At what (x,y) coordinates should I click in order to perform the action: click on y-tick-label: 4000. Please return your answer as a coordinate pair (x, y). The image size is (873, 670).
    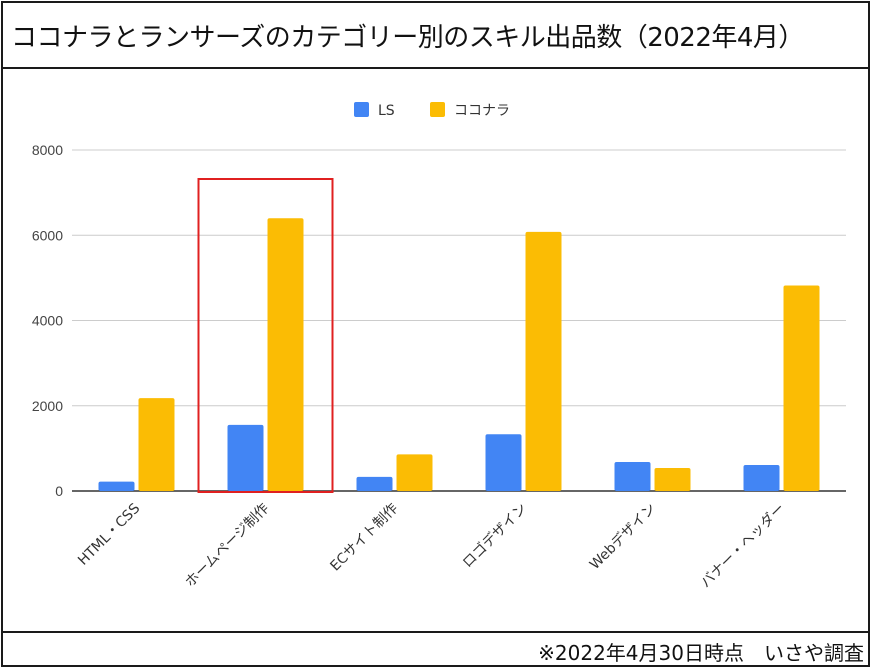
    Looking at the image, I should click on (47, 321).